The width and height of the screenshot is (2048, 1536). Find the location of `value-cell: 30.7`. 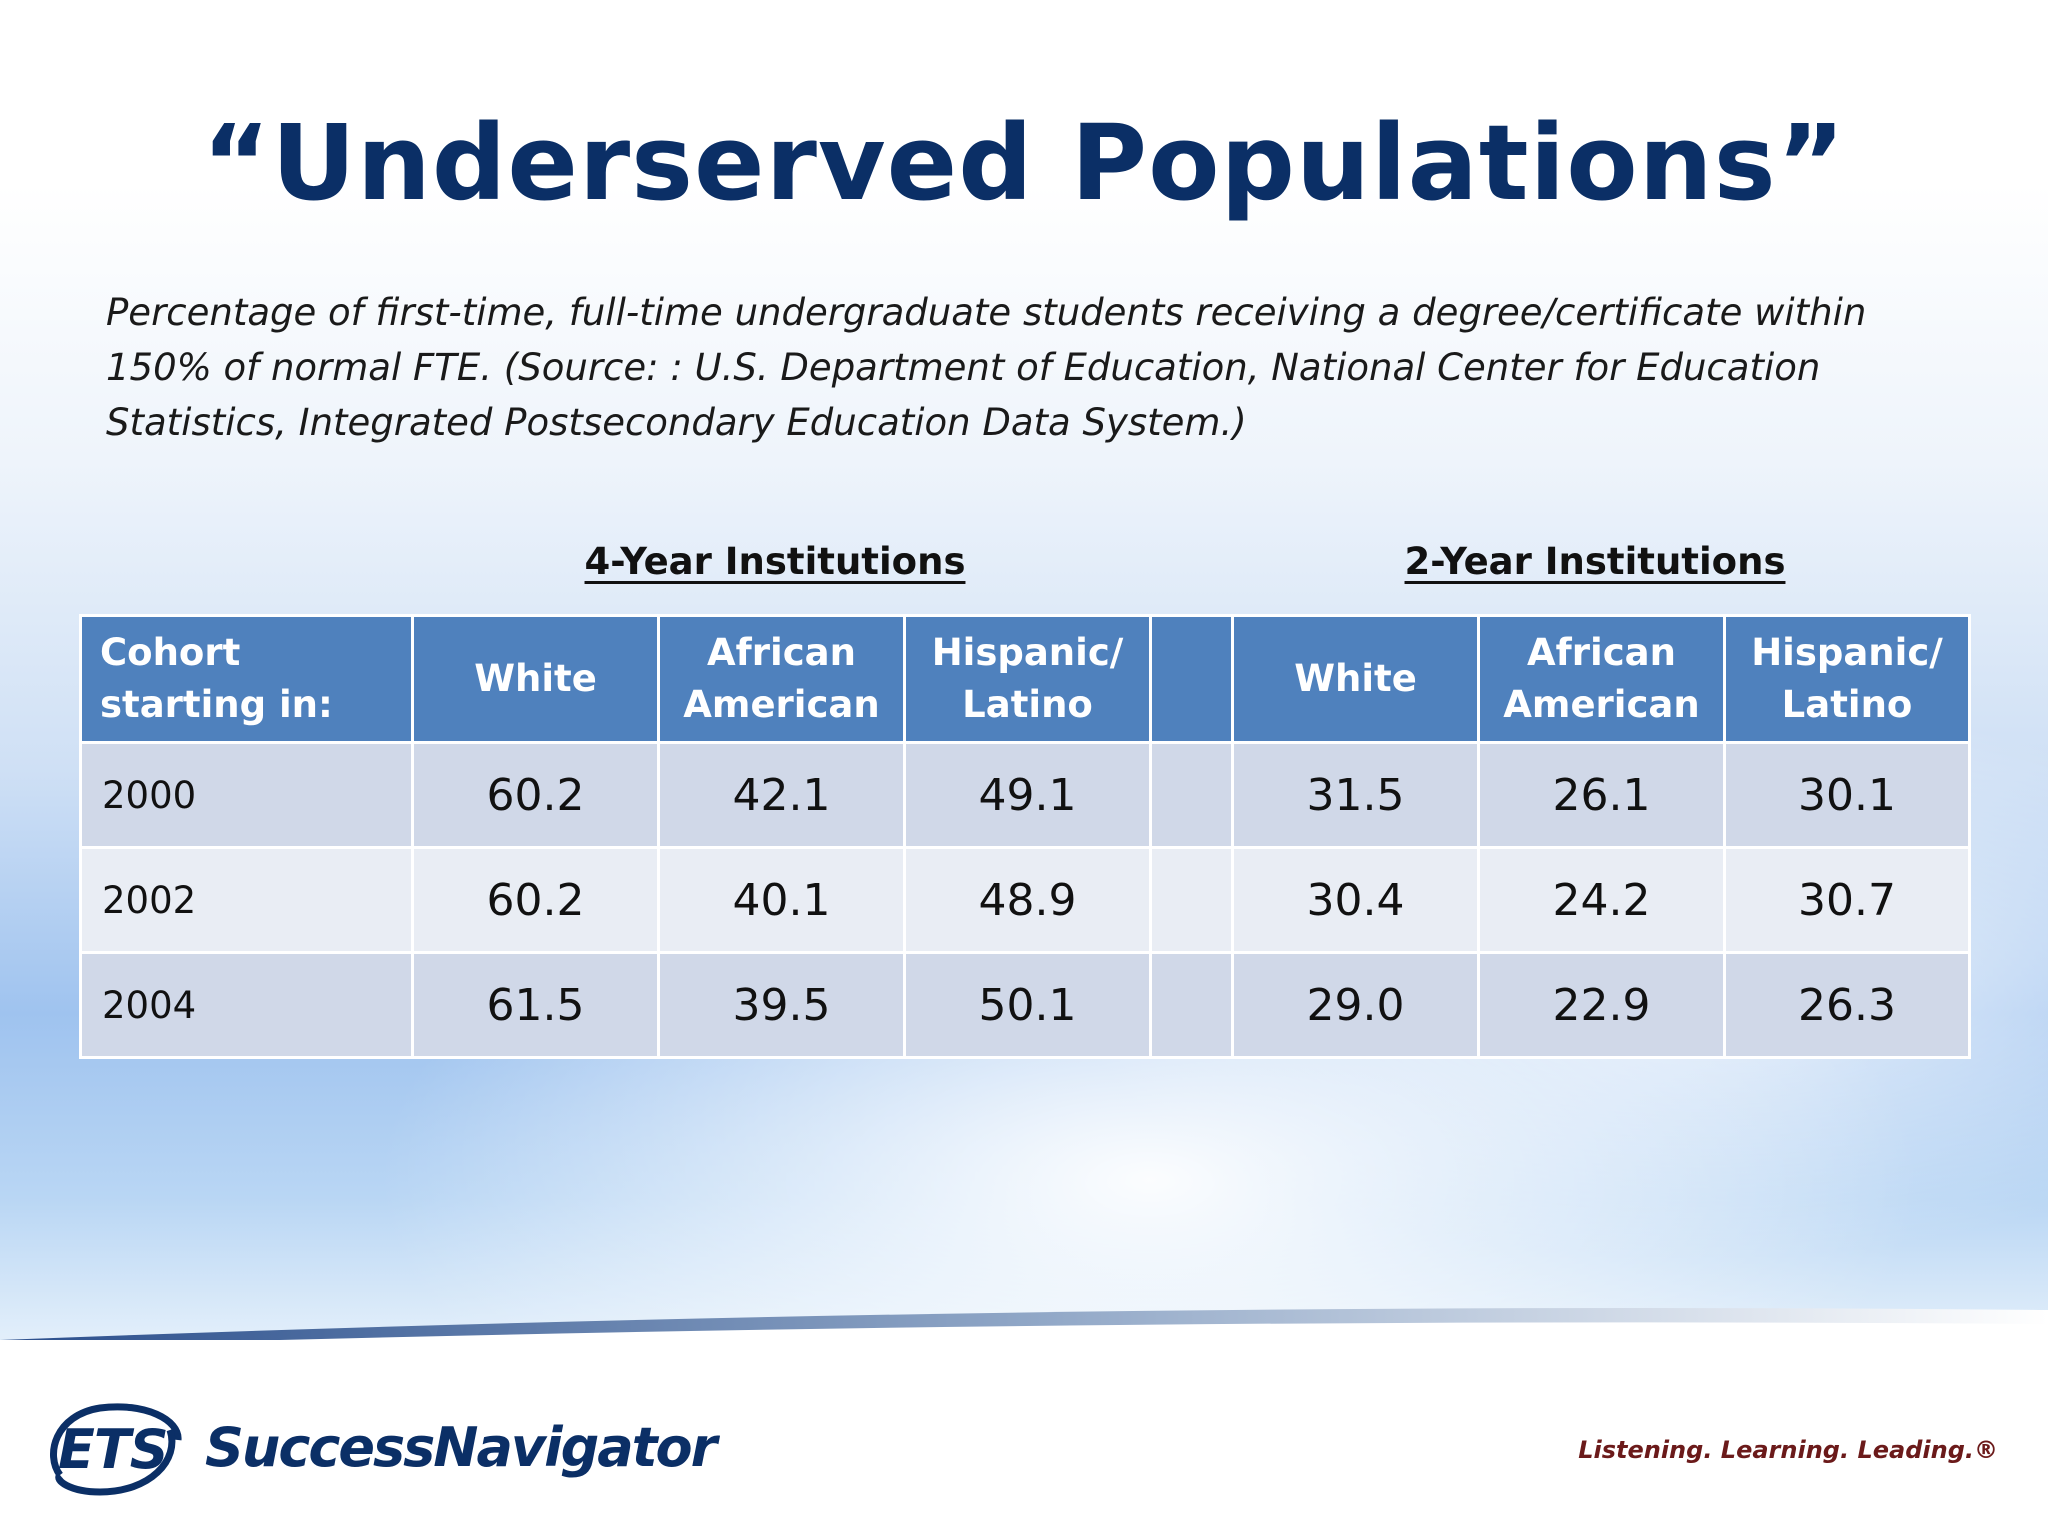

value-cell: 30.7 is located at coordinates (1847, 900).